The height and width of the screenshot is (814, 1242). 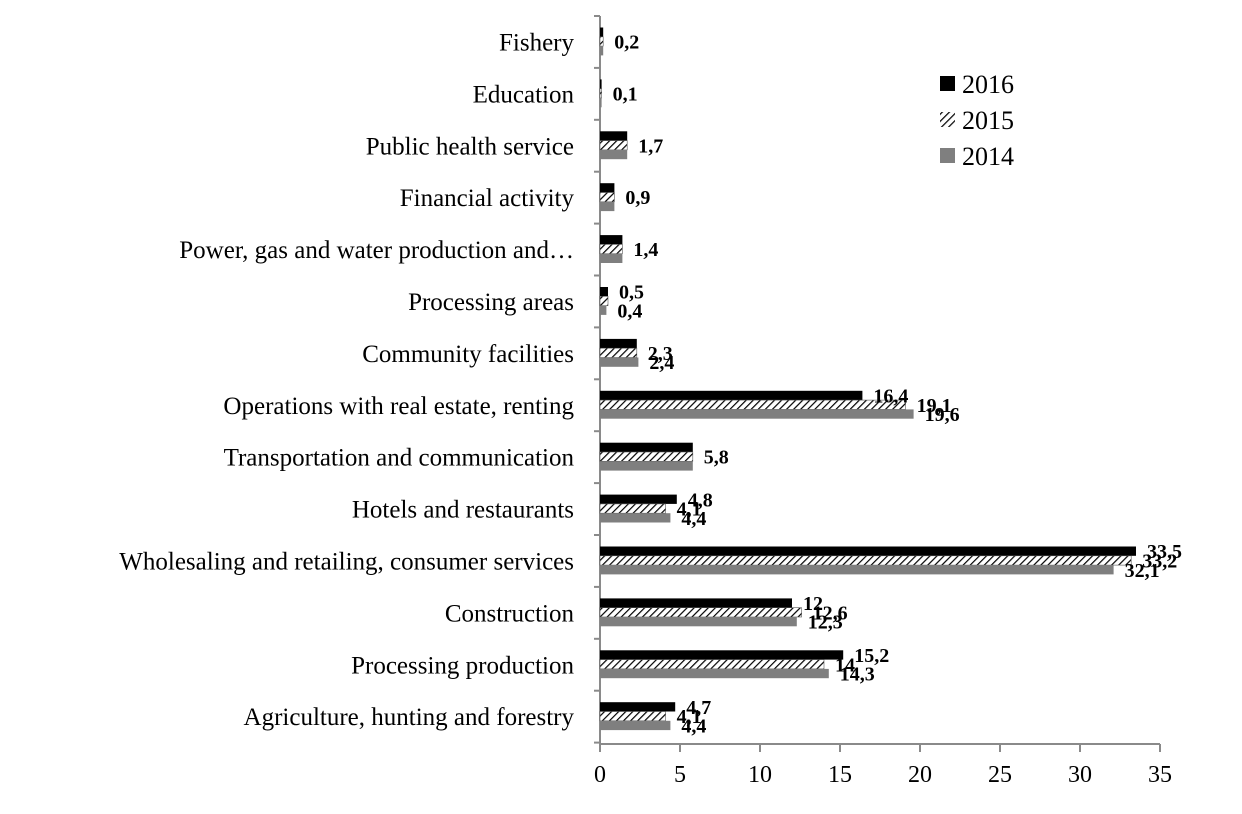 What do you see at coordinates (857, 675) in the screenshot?
I see `data-label: 14,3` at bounding box center [857, 675].